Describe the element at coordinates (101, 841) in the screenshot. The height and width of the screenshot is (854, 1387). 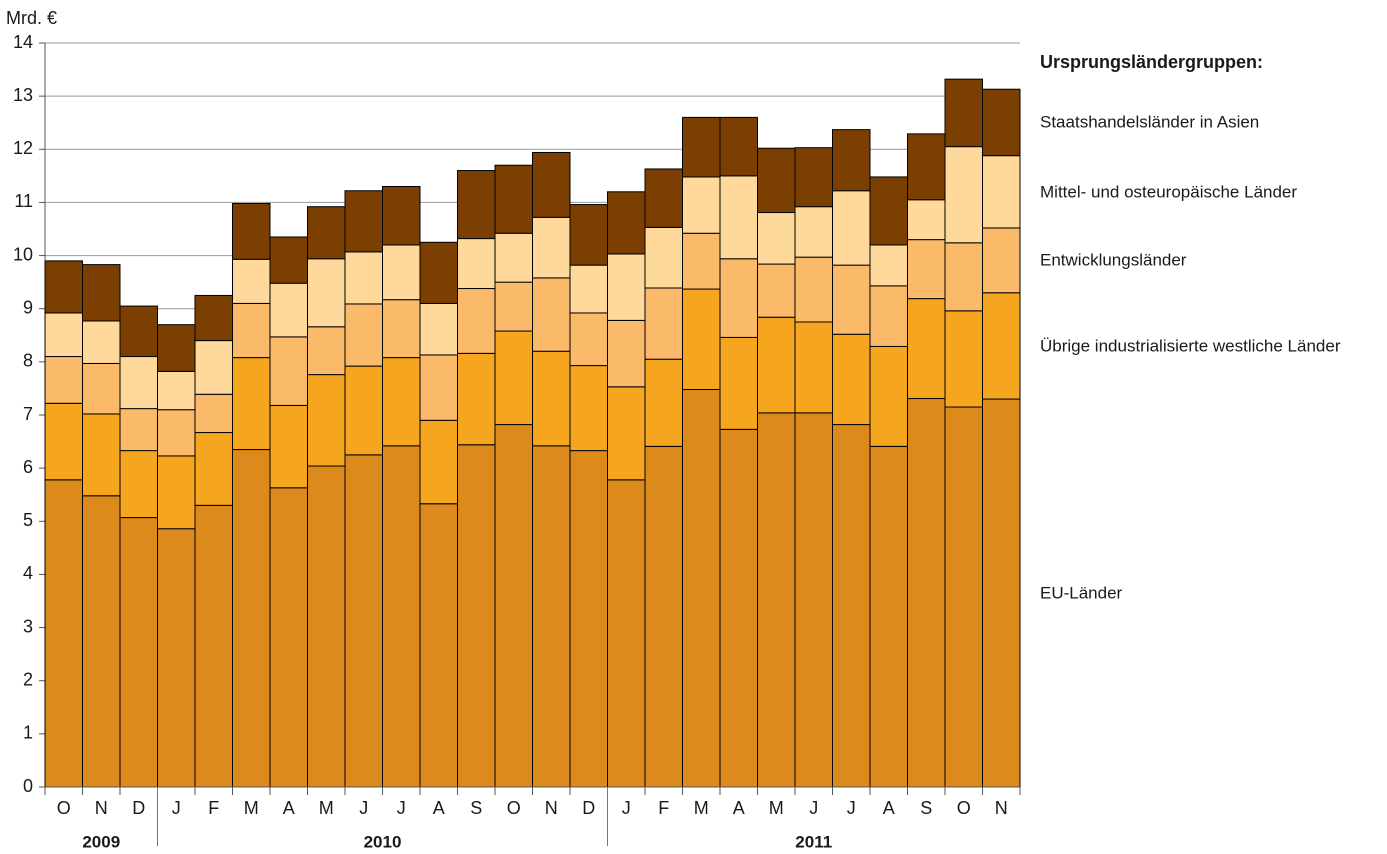
I see `year-label: 2009` at that location.